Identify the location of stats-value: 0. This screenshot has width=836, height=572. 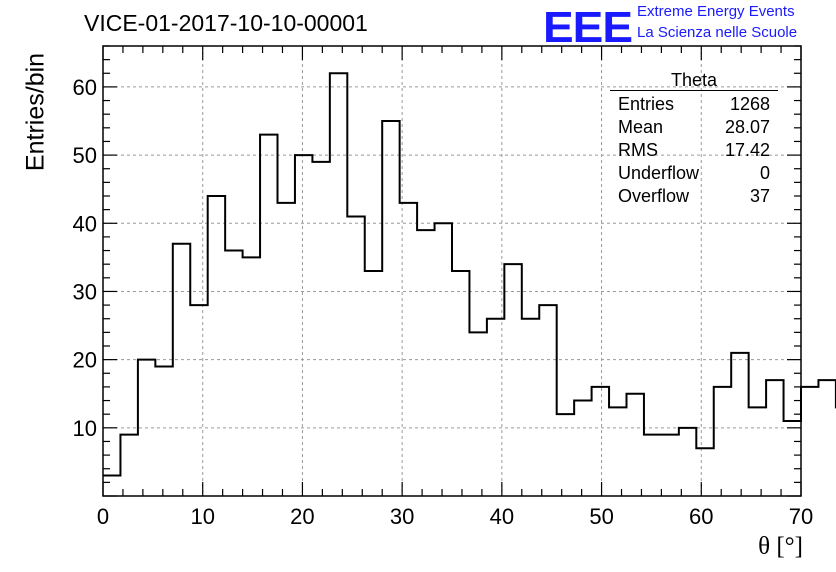
(764, 173).